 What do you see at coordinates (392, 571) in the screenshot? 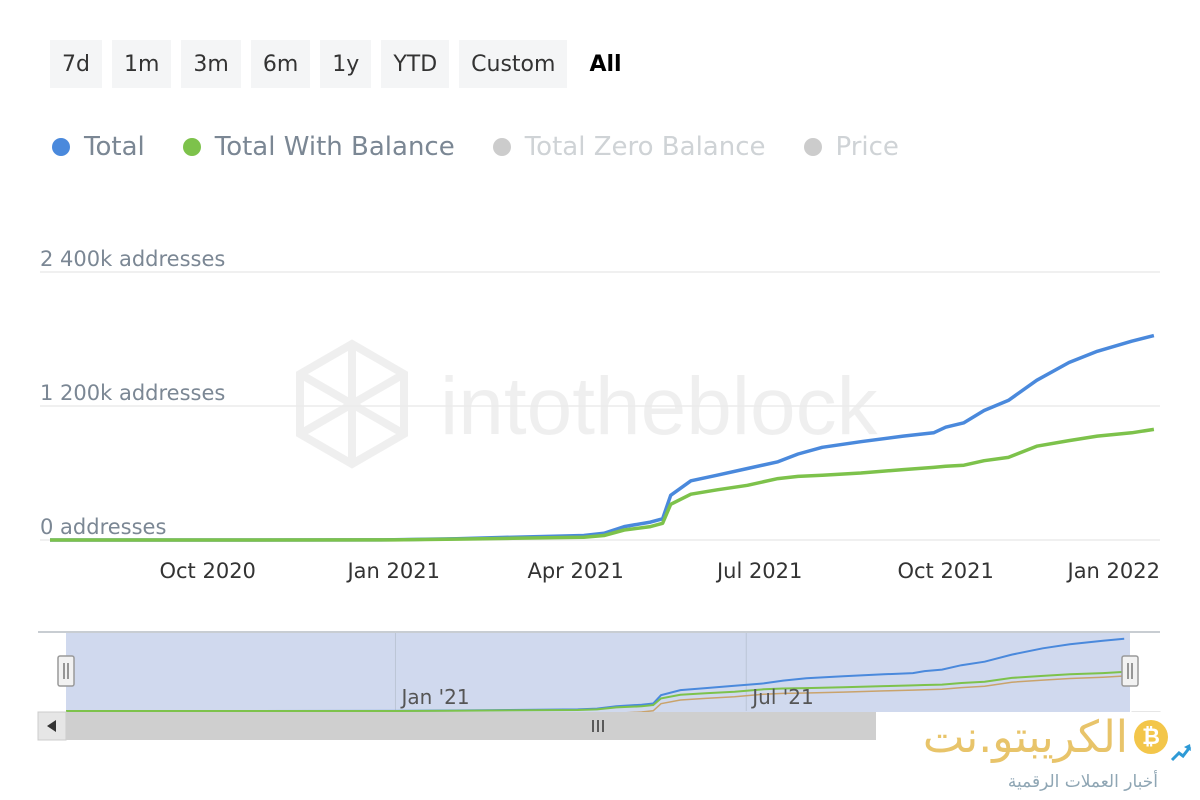
I see `x-tick-label: Jan 2021` at bounding box center [392, 571].